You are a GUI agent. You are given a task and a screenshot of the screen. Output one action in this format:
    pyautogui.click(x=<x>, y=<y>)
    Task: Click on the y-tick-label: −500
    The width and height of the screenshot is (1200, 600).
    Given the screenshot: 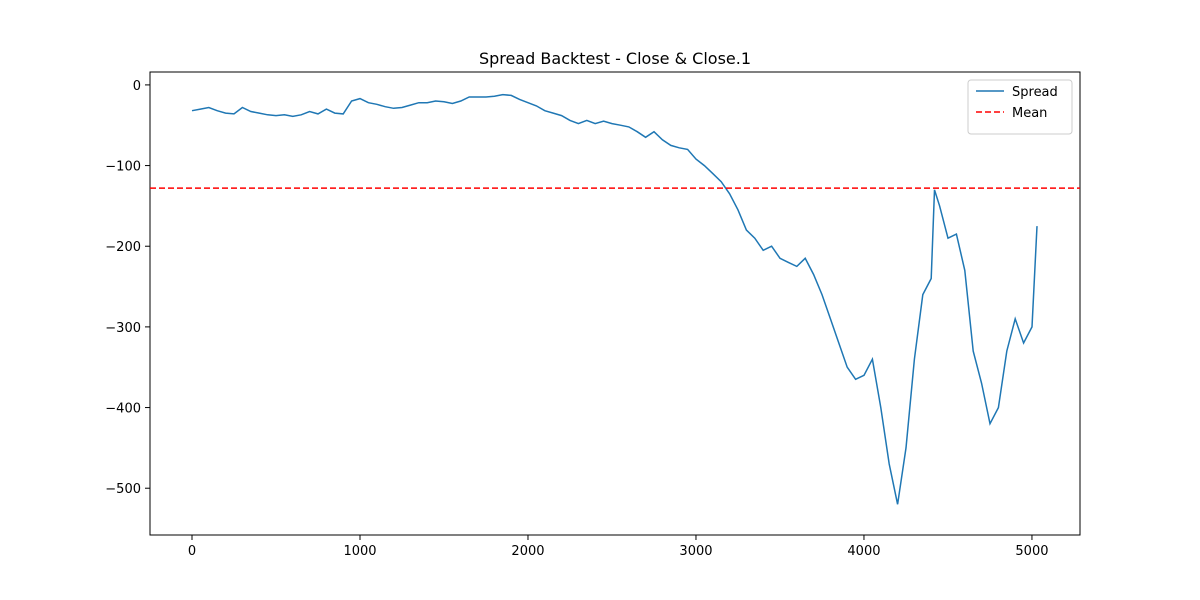 What is the action you would take?
    pyautogui.click(x=123, y=489)
    